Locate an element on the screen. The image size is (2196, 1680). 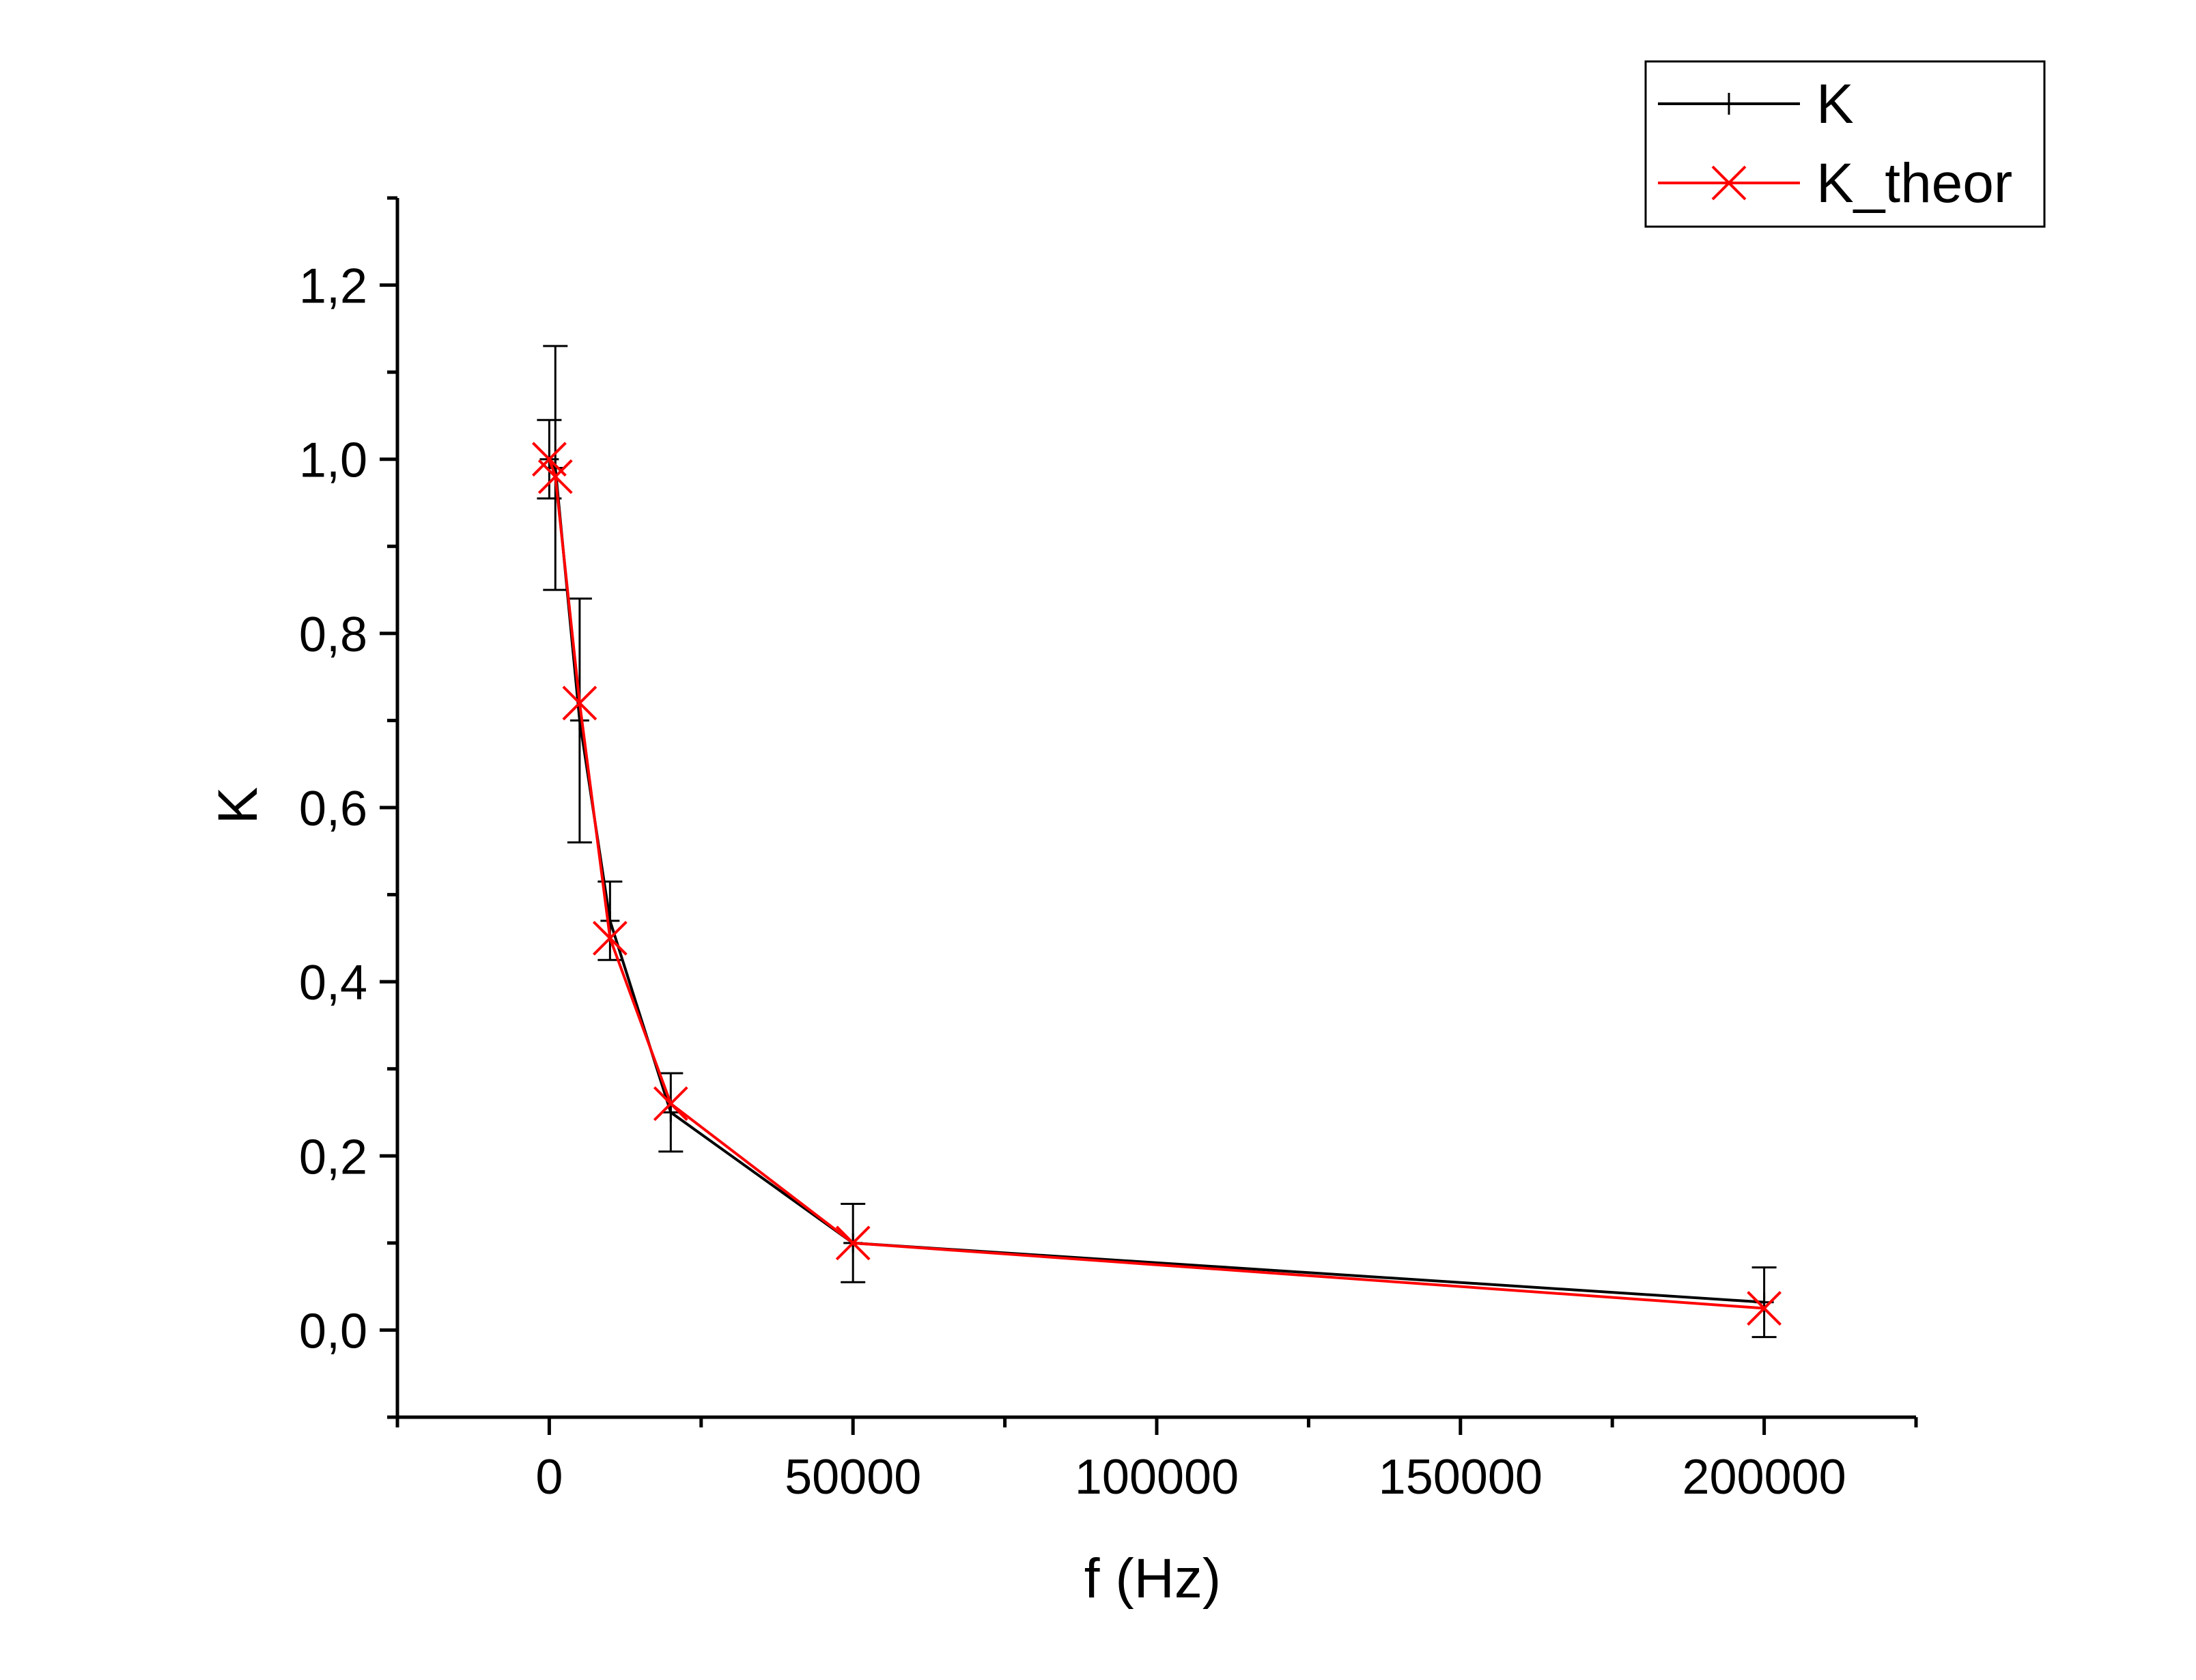
legend-entry-K_theor: K_theor is located at coordinates (1835, 183).